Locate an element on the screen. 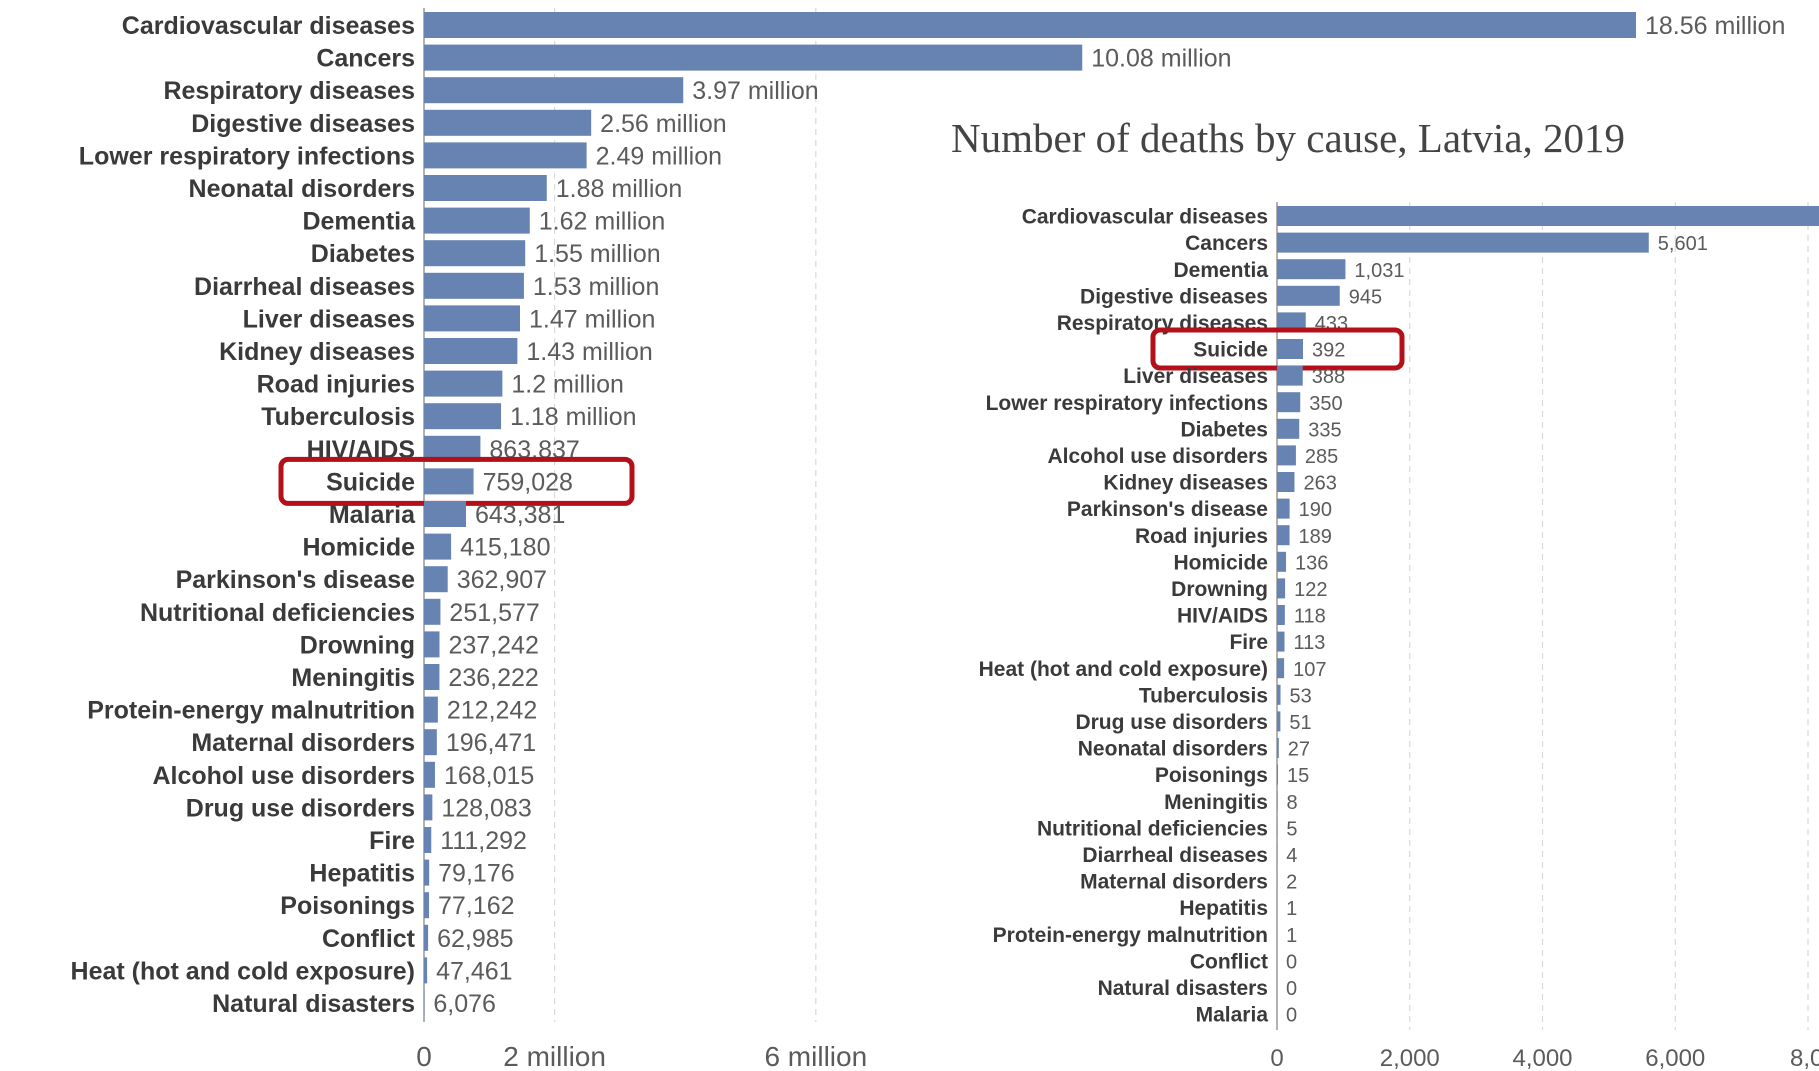 This screenshot has height=1071, width=1819. value-label: 62,985 is located at coordinates (475, 939).